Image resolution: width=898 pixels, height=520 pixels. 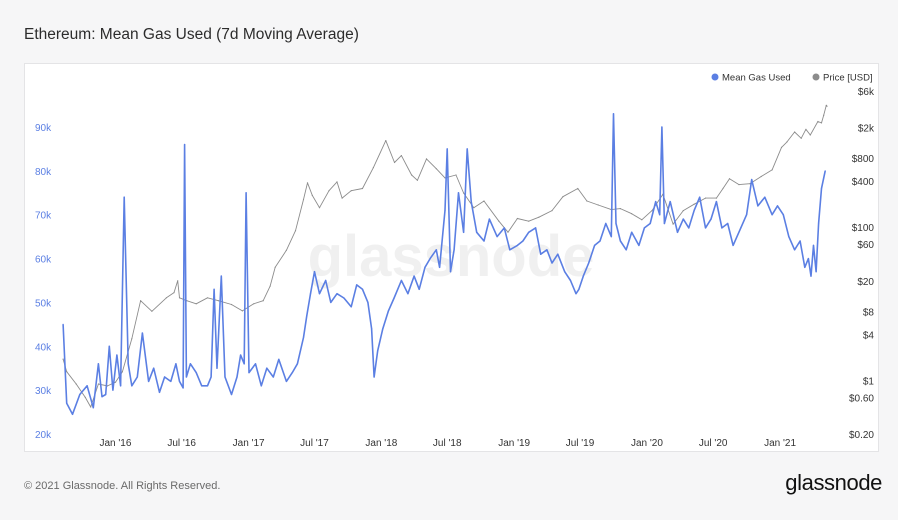 What do you see at coordinates (116, 443) in the screenshot?
I see `x-tick-label: Jan '16` at bounding box center [116, 443].